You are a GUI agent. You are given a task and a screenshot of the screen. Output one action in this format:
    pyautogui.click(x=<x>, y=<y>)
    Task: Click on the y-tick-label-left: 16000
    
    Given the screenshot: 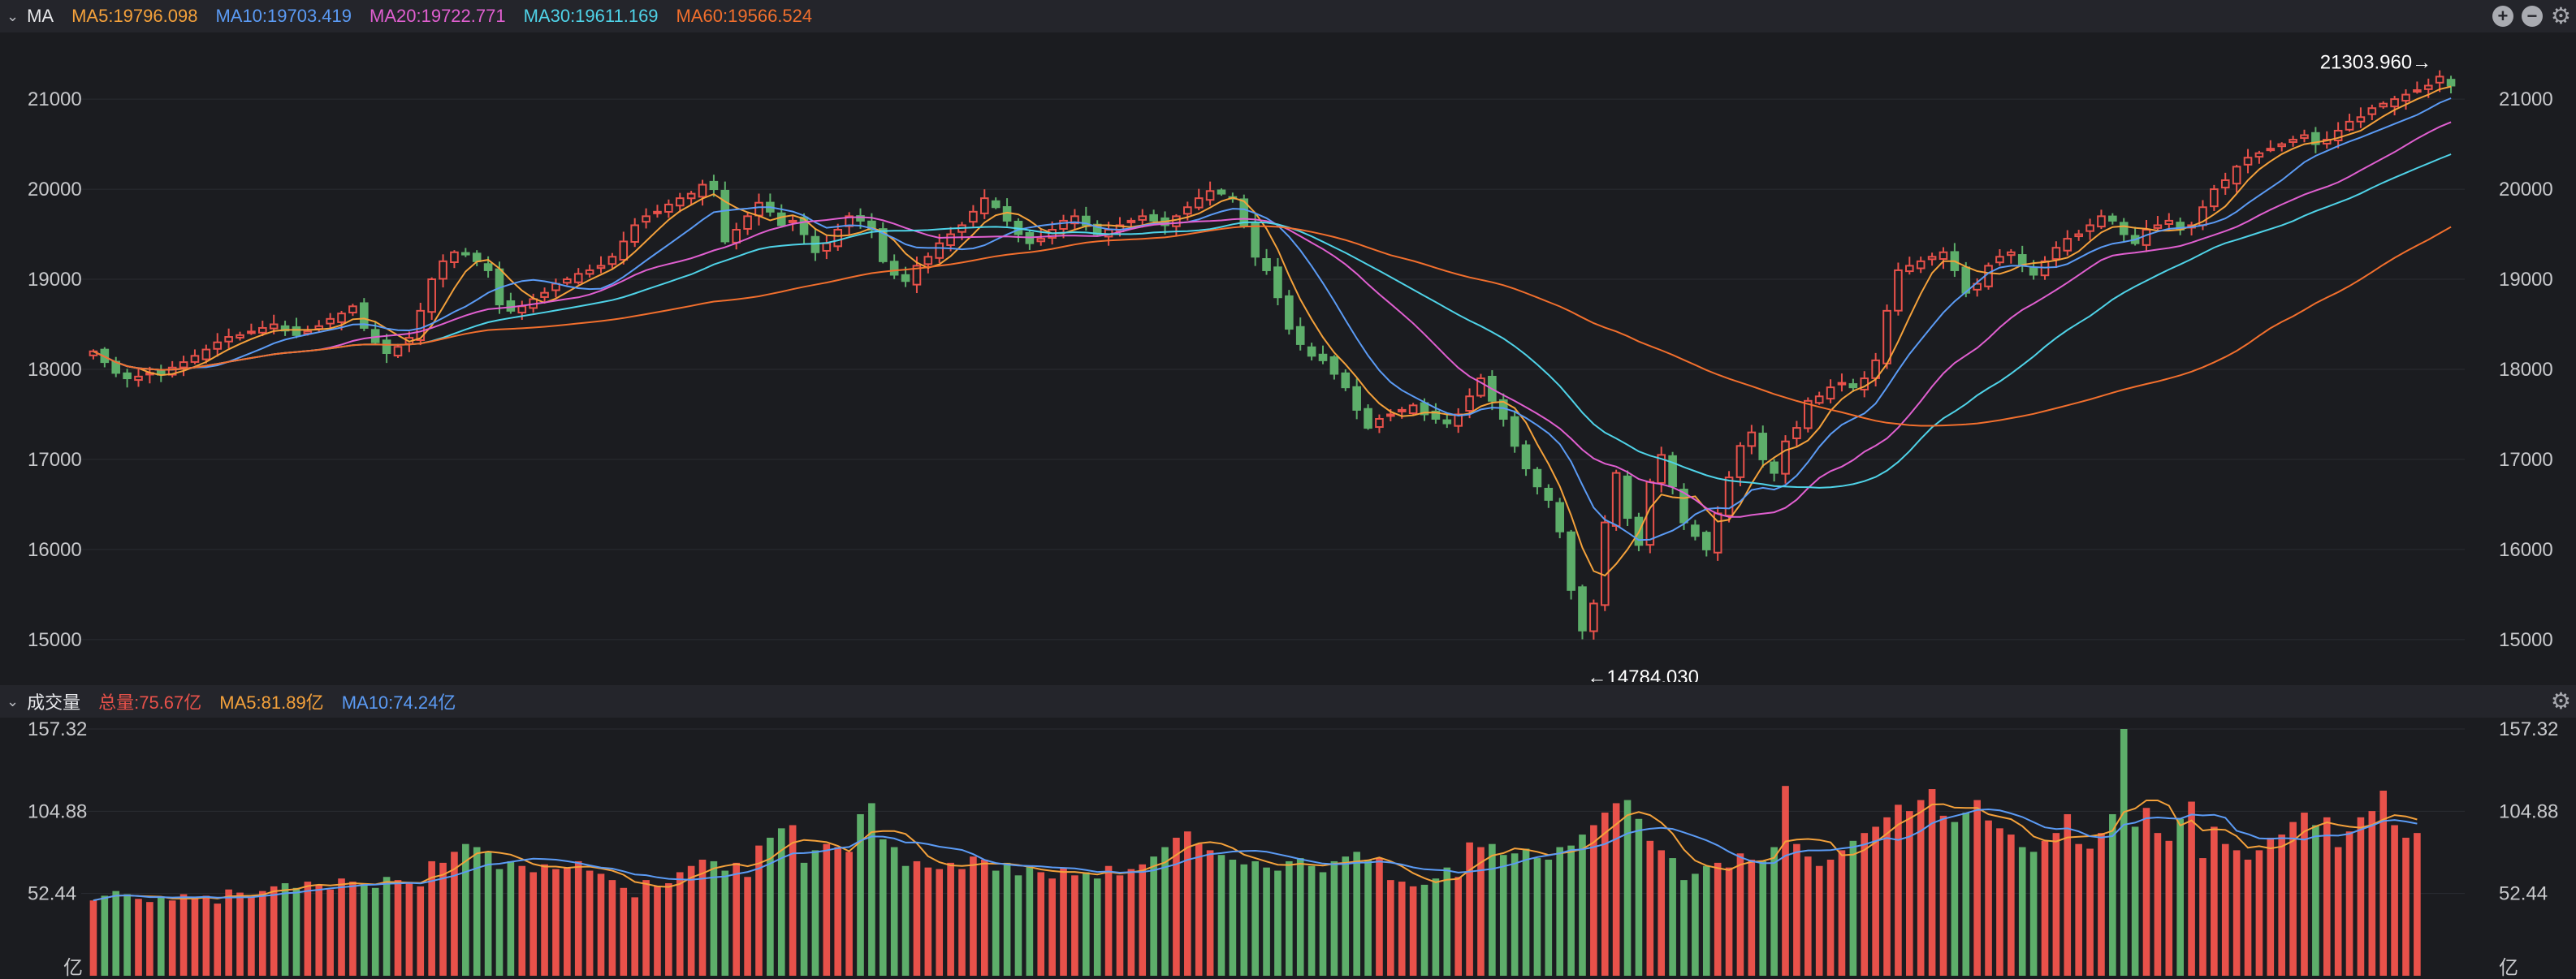 What is the action you would take?
    pyautogui.click(x=55, y=550)
    